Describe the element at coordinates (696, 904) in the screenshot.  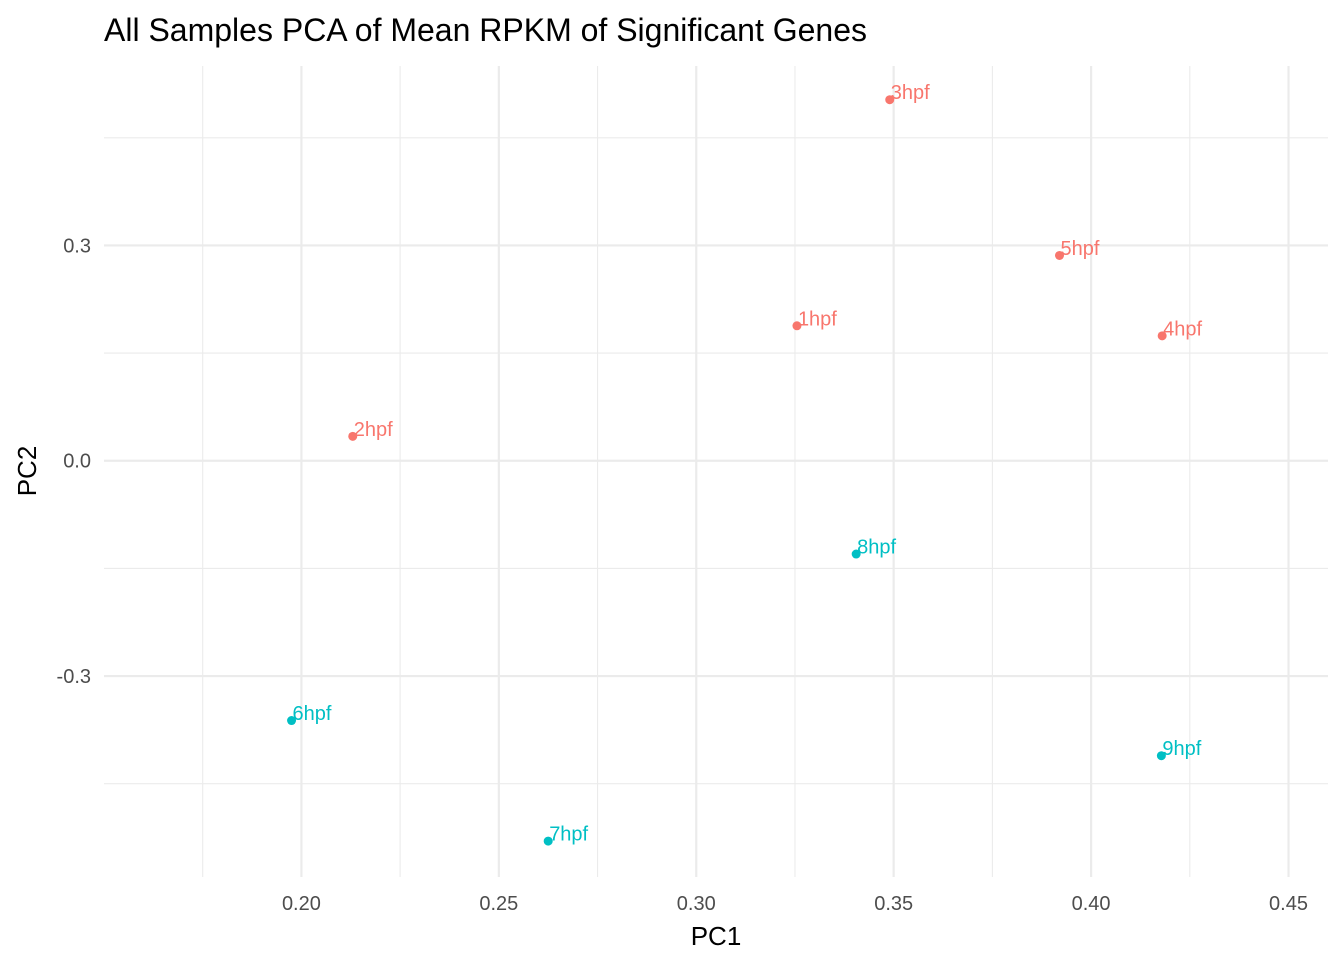
I see `x-tick-label: 0.30` at that location.